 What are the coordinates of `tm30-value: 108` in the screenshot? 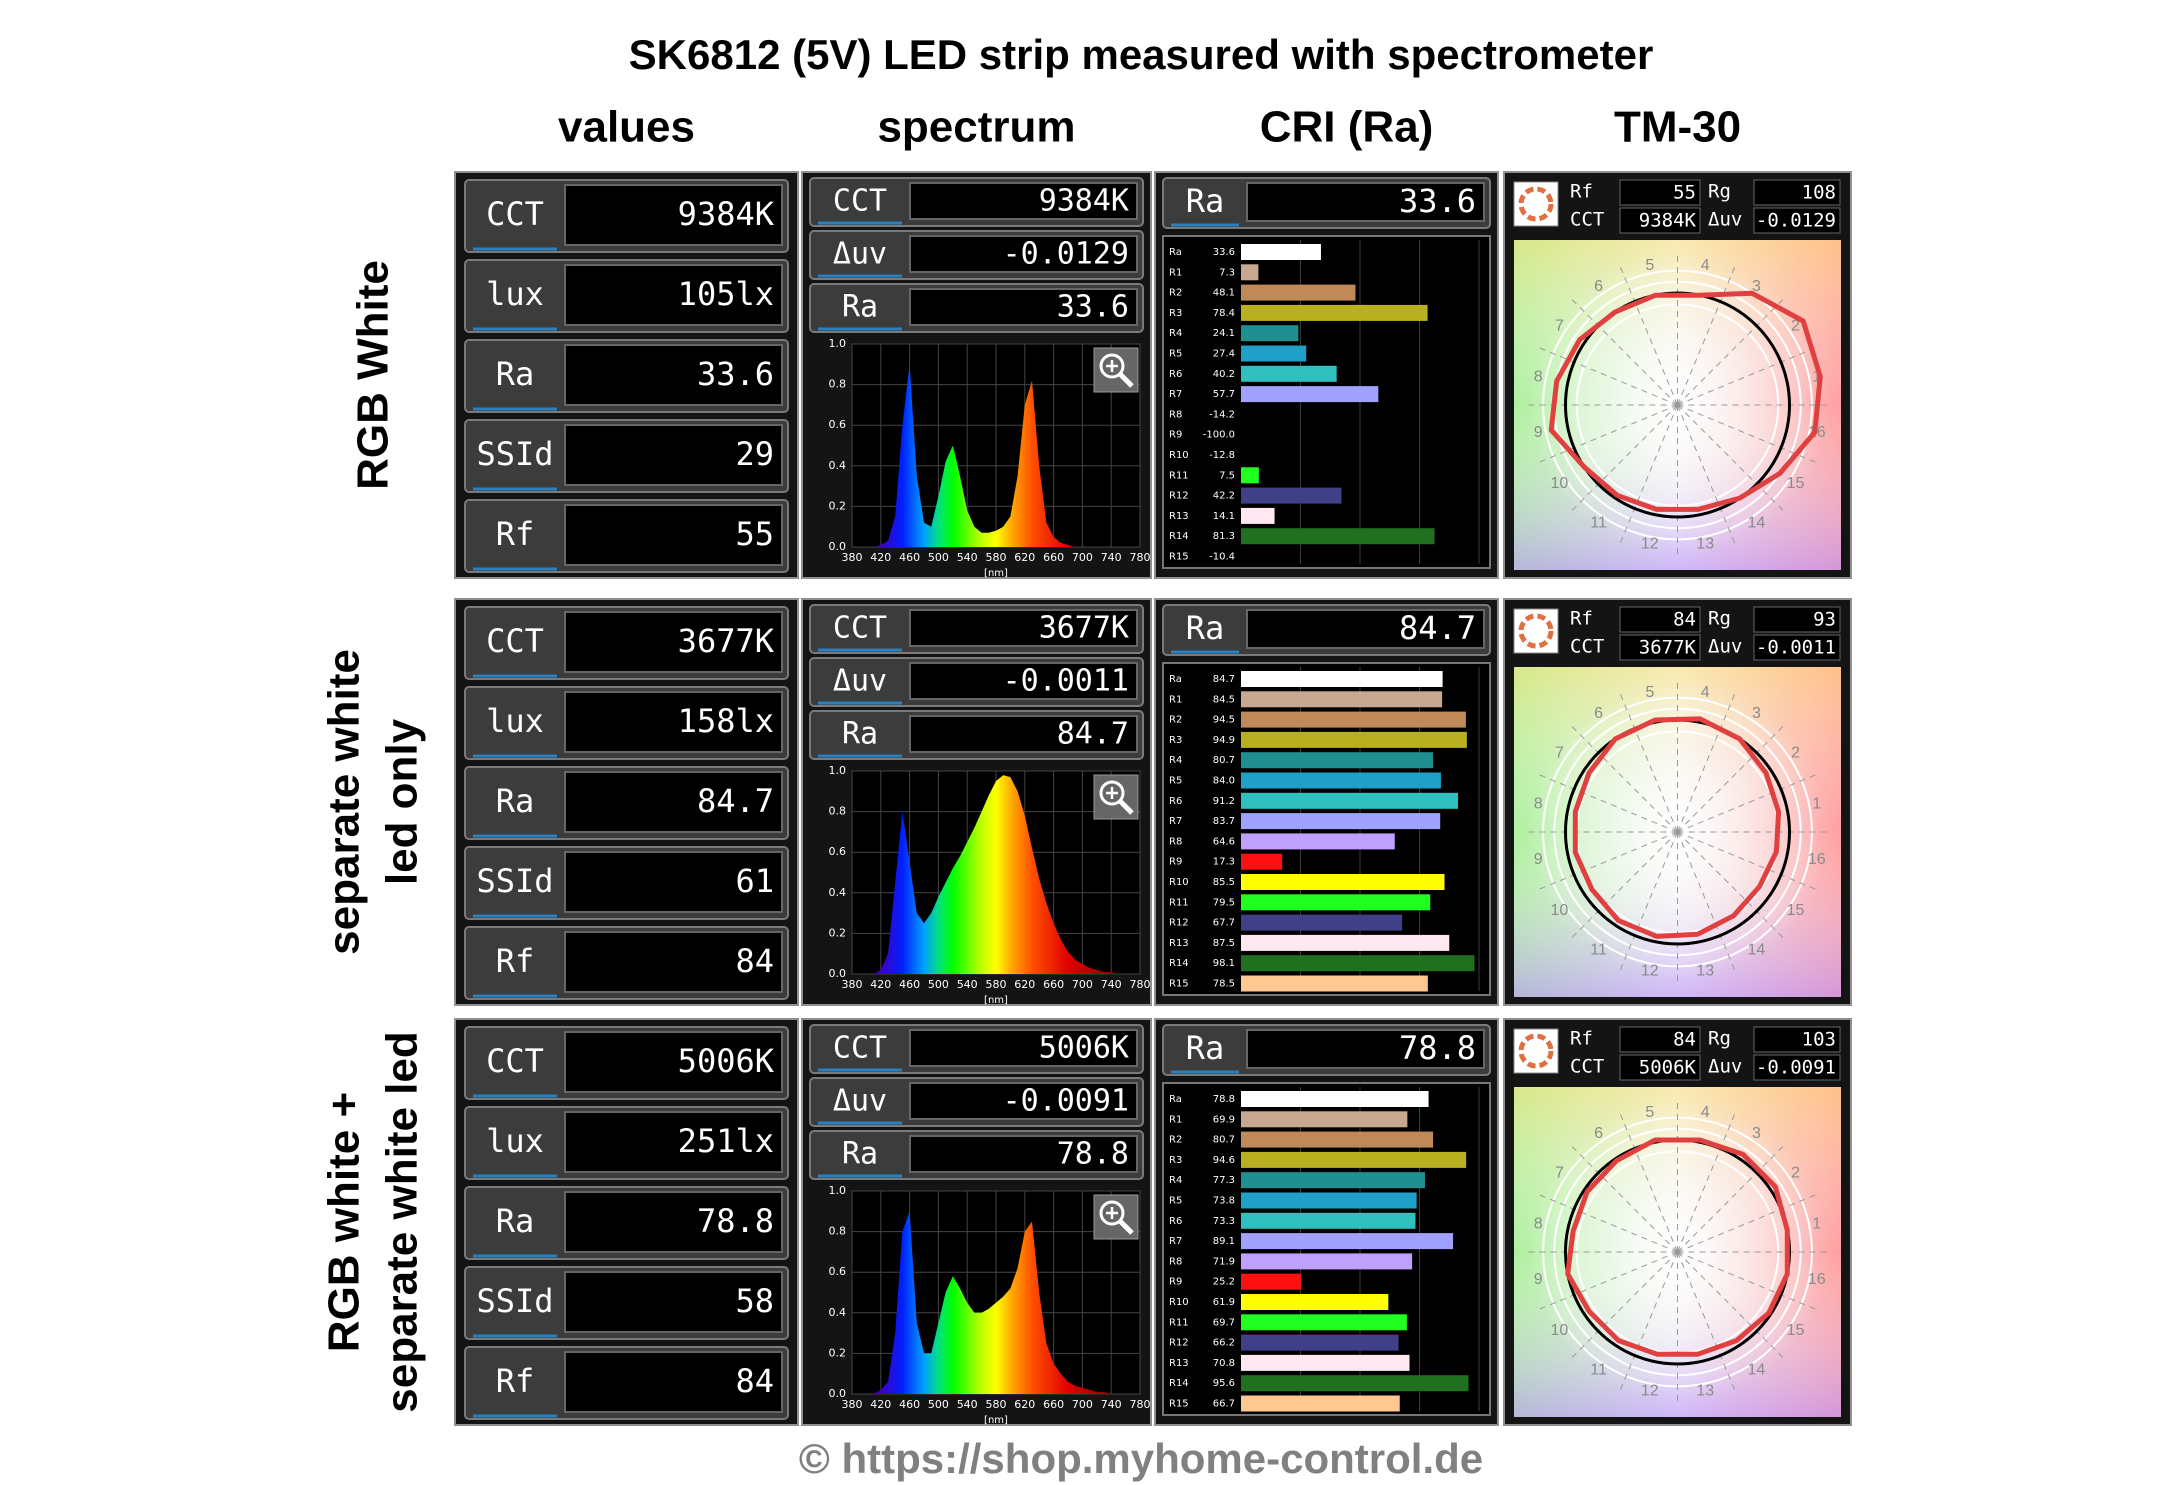 It's located at (1819, 193).